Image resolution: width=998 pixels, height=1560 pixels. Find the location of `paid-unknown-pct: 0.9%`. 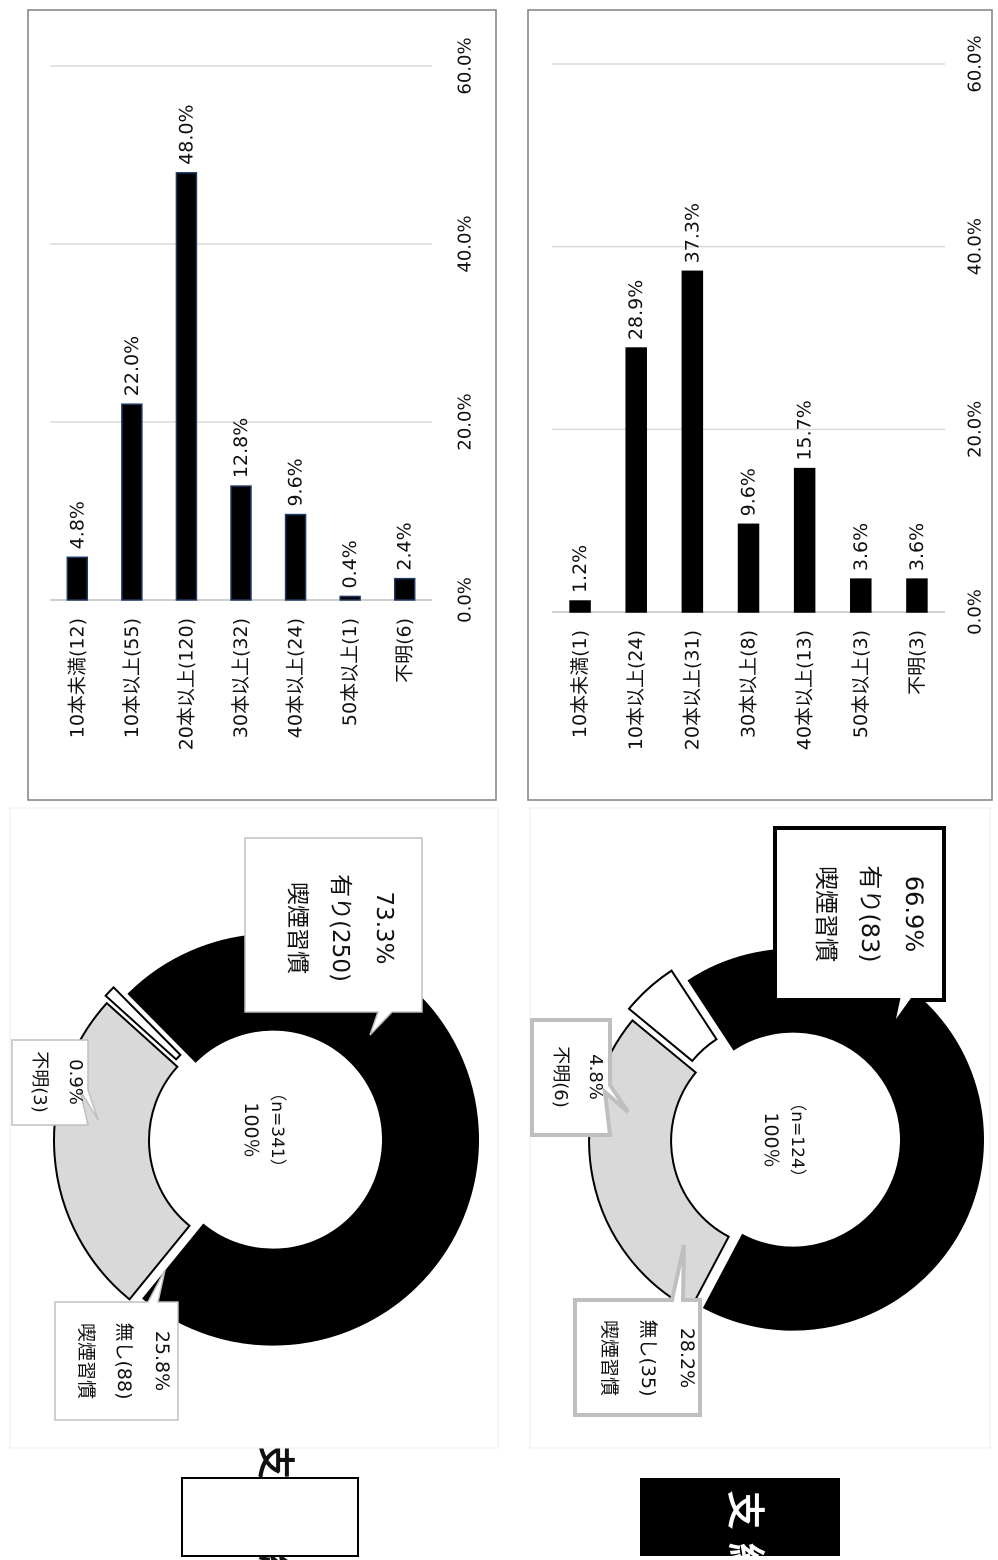

paid-unknown-pct: 0.9% is located at coordinates (75, 1082).